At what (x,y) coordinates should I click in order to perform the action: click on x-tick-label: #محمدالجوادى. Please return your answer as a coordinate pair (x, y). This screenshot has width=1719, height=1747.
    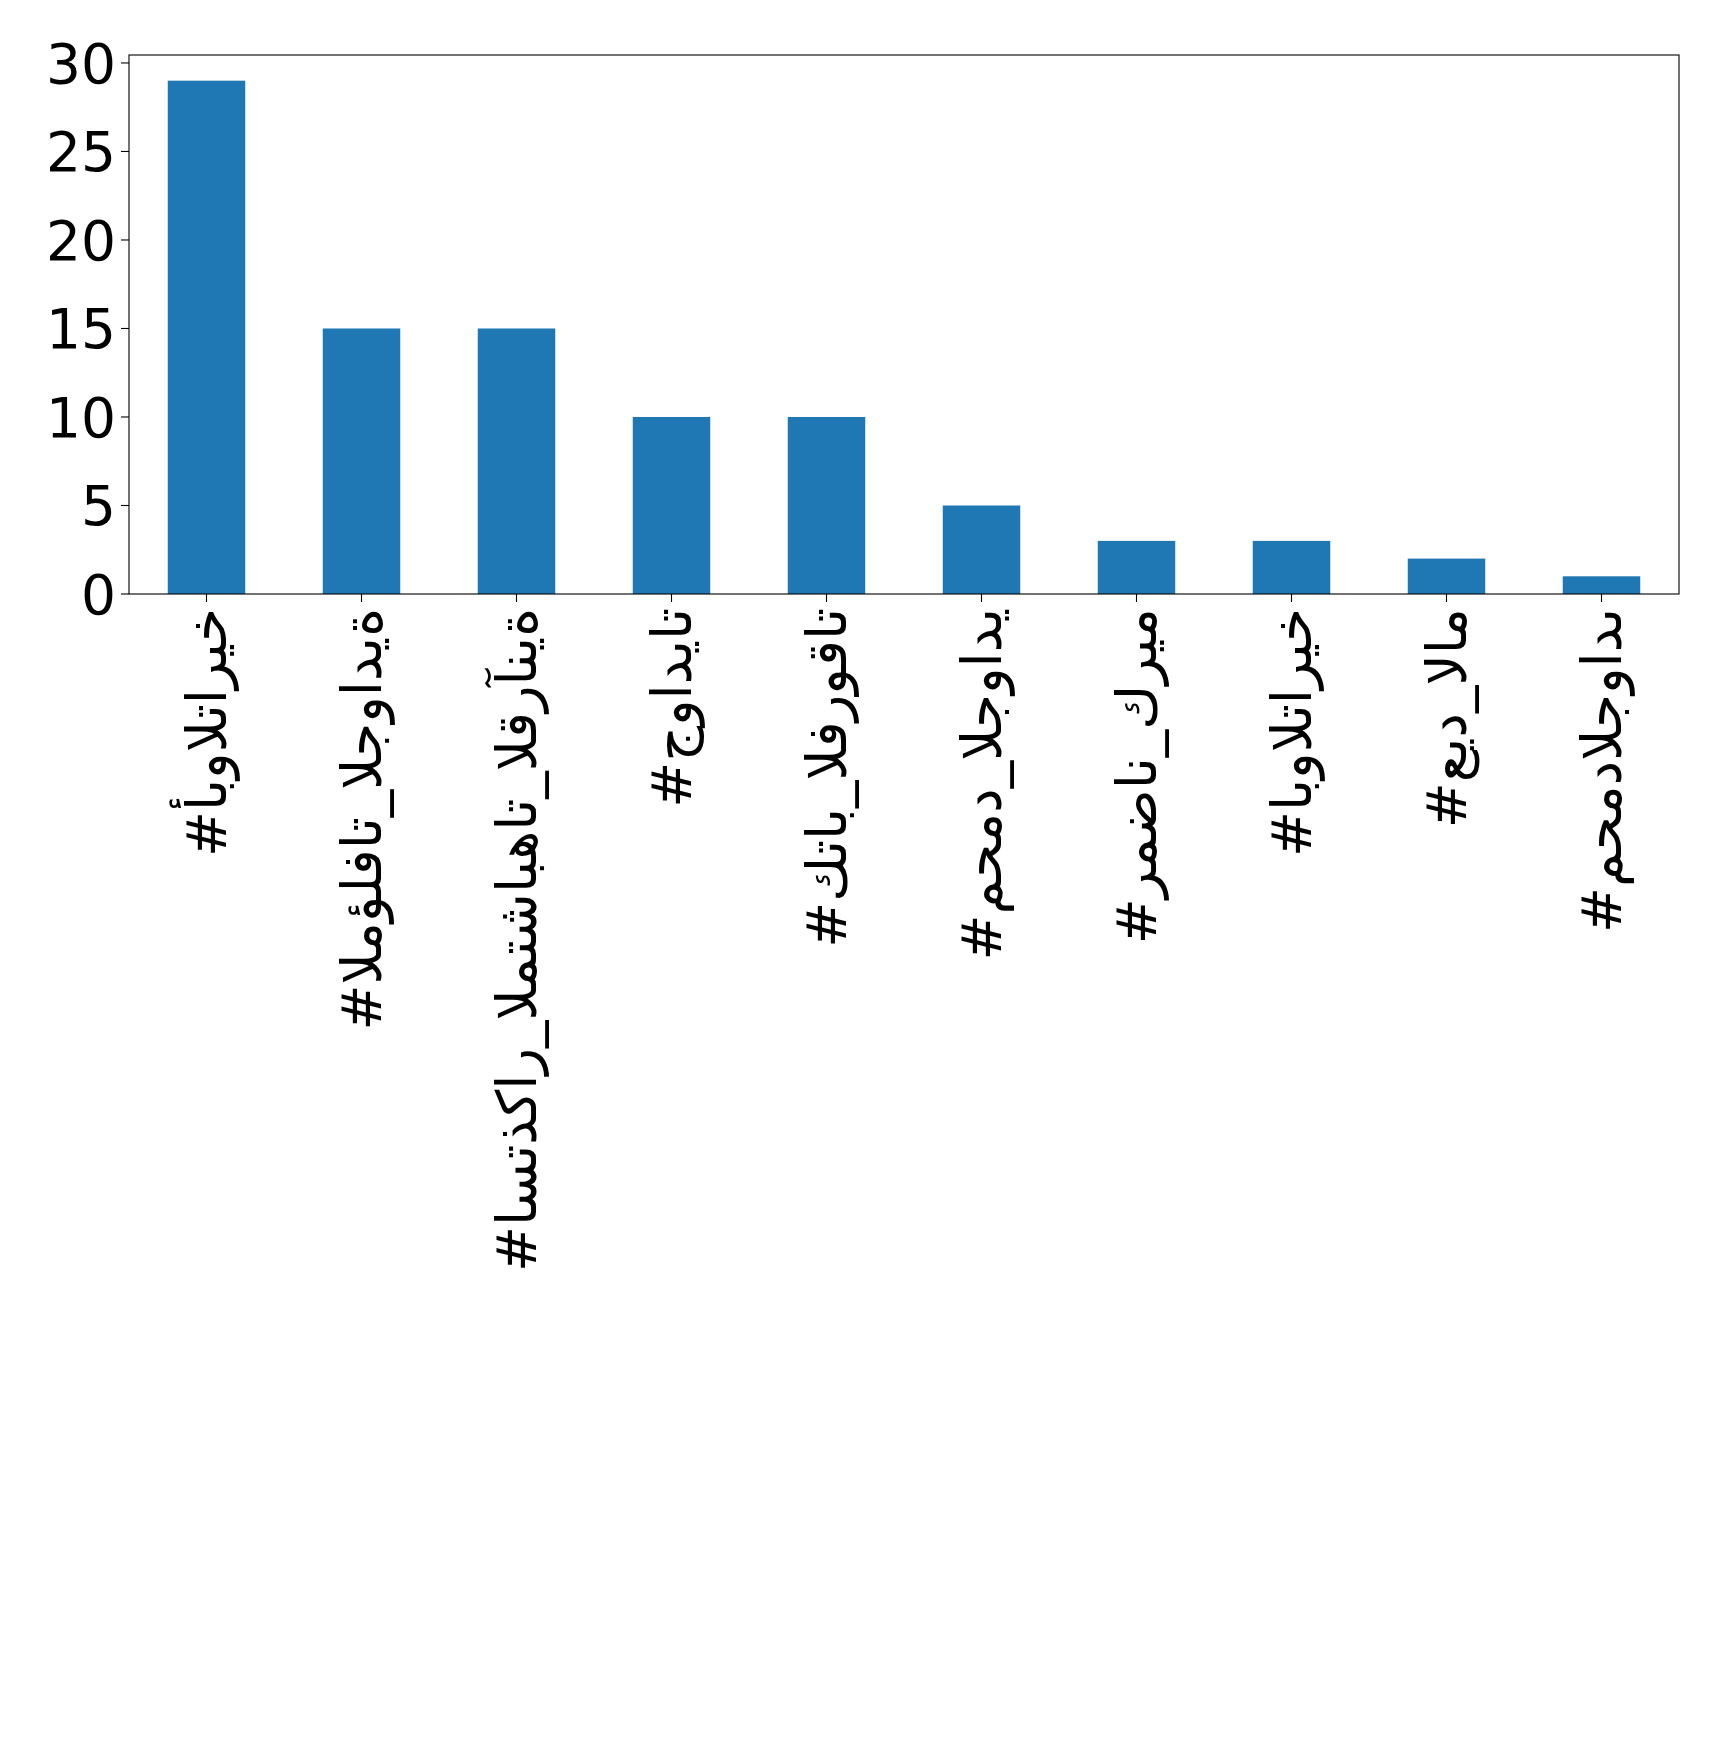
    Looking at the image, I should click on (1603, 770).